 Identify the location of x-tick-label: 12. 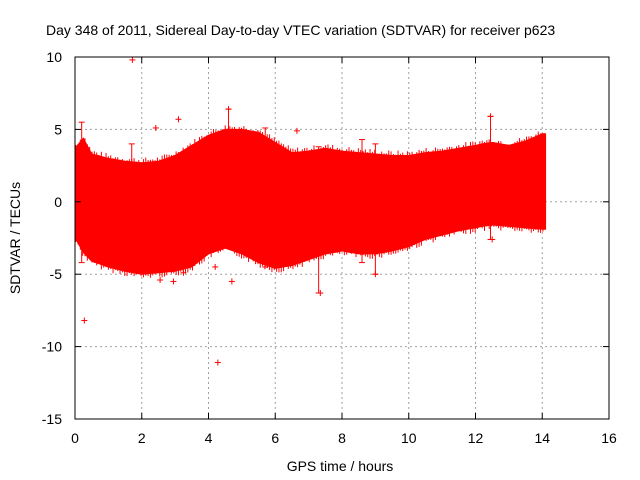
(476, 438).